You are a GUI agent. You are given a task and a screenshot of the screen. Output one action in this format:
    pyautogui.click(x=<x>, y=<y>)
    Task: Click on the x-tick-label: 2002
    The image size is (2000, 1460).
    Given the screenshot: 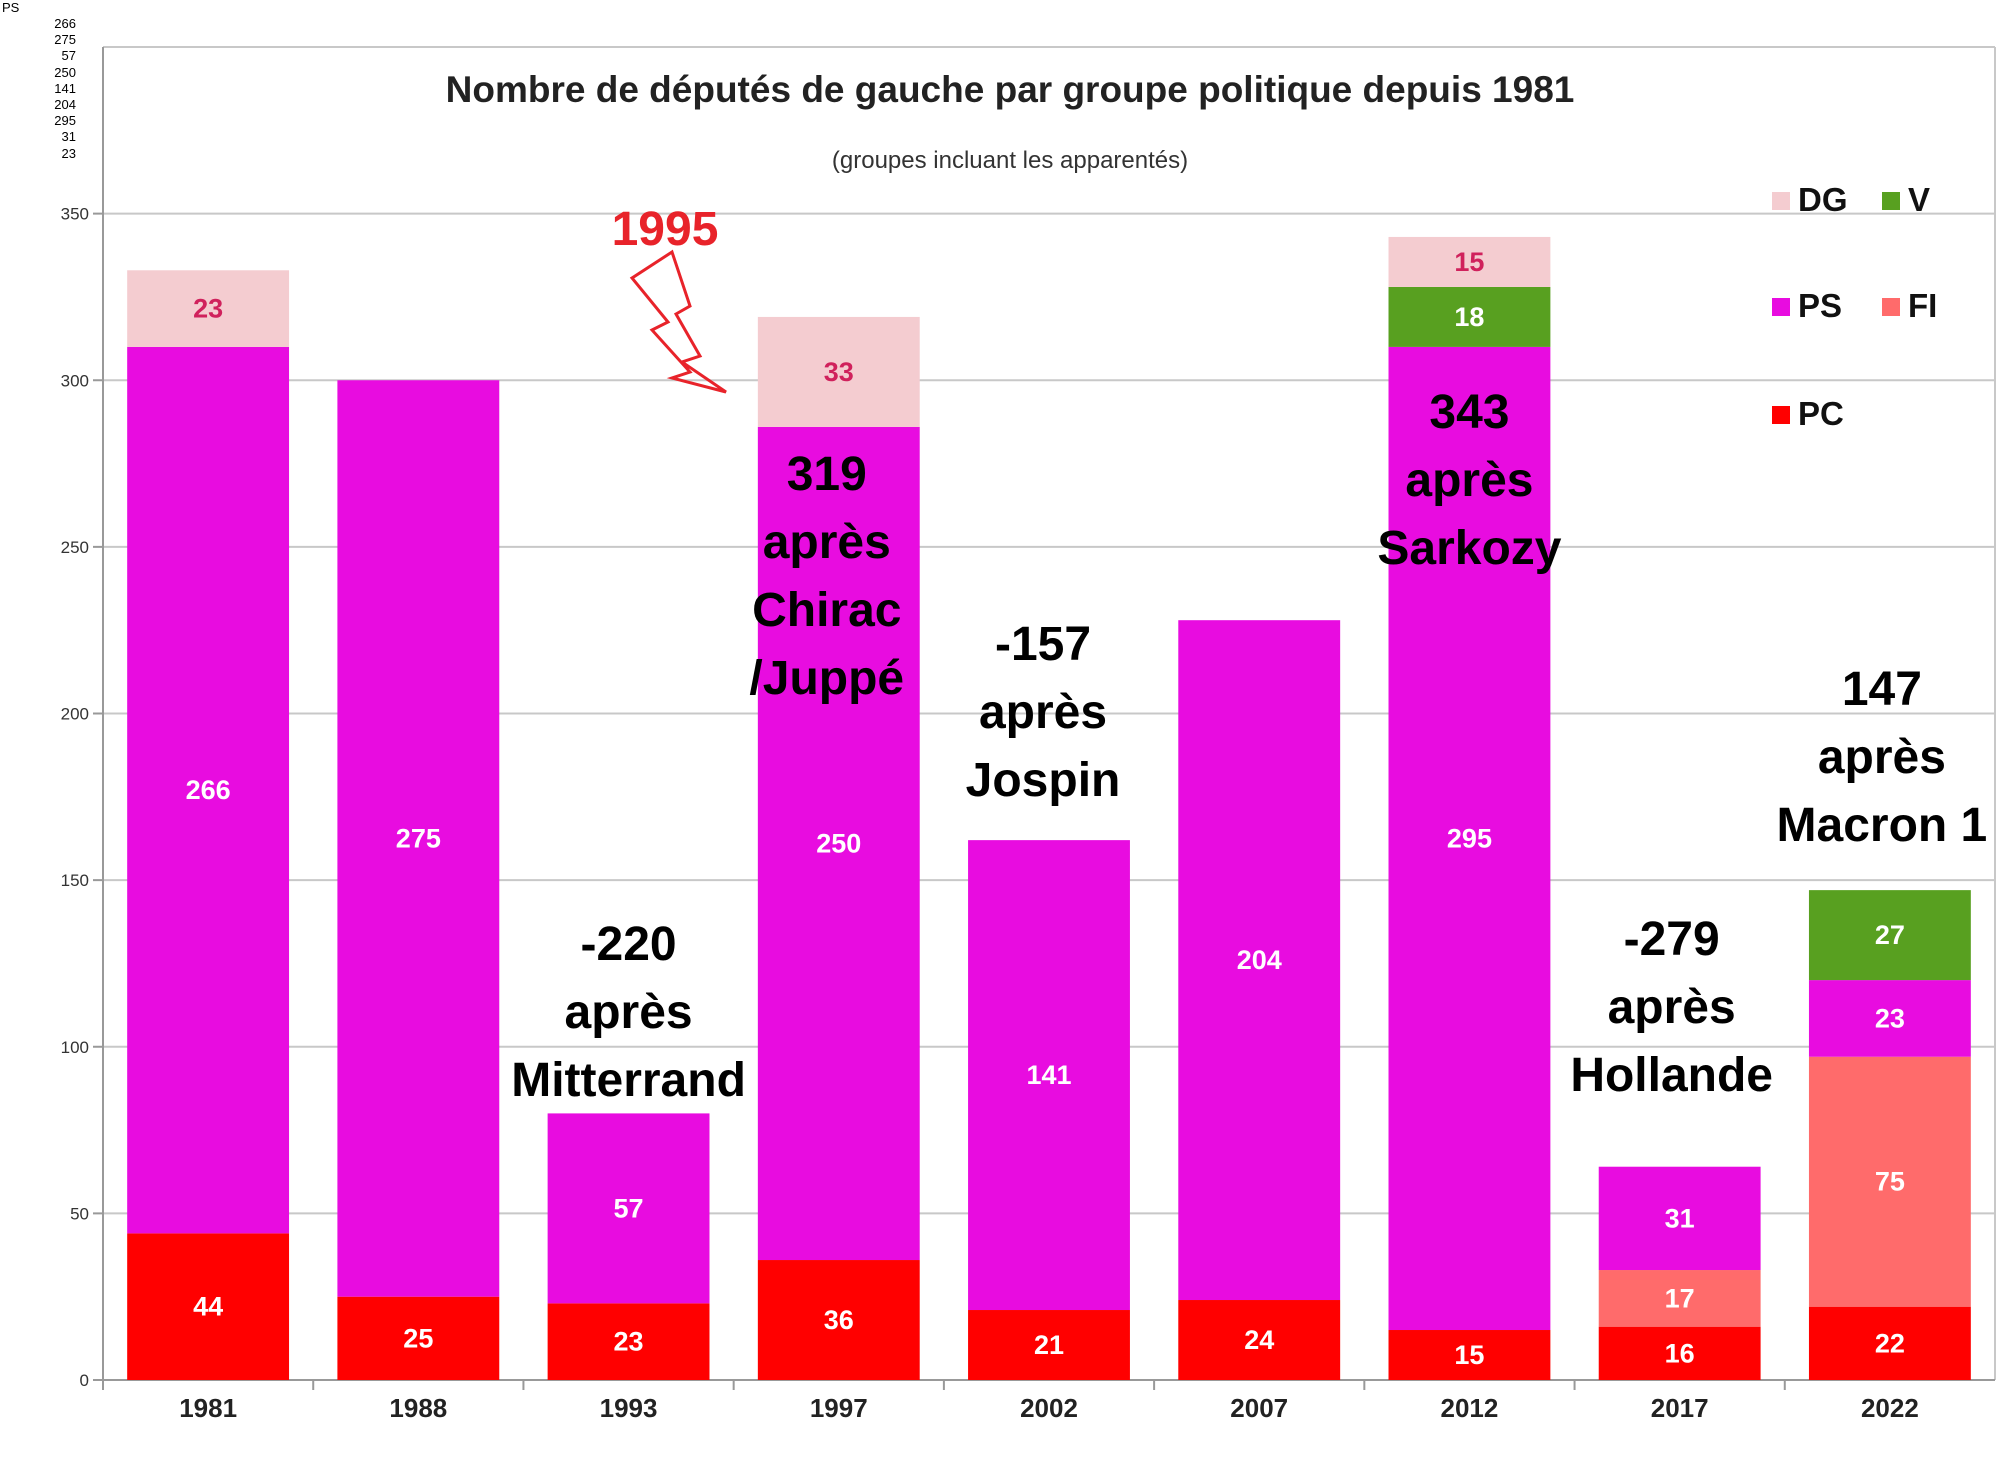 What is the action you would take?
    pyautogui.click(x=1049, y=1408)
    